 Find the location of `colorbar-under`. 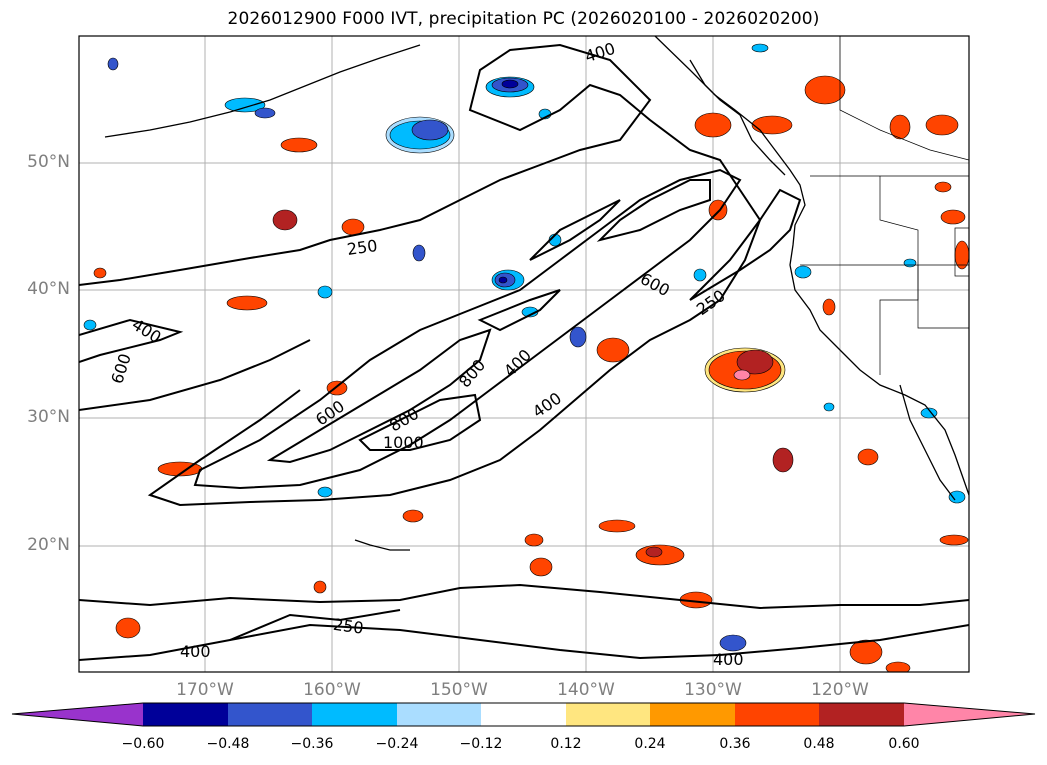

colorbar-under is located at coordinates (77, 714).